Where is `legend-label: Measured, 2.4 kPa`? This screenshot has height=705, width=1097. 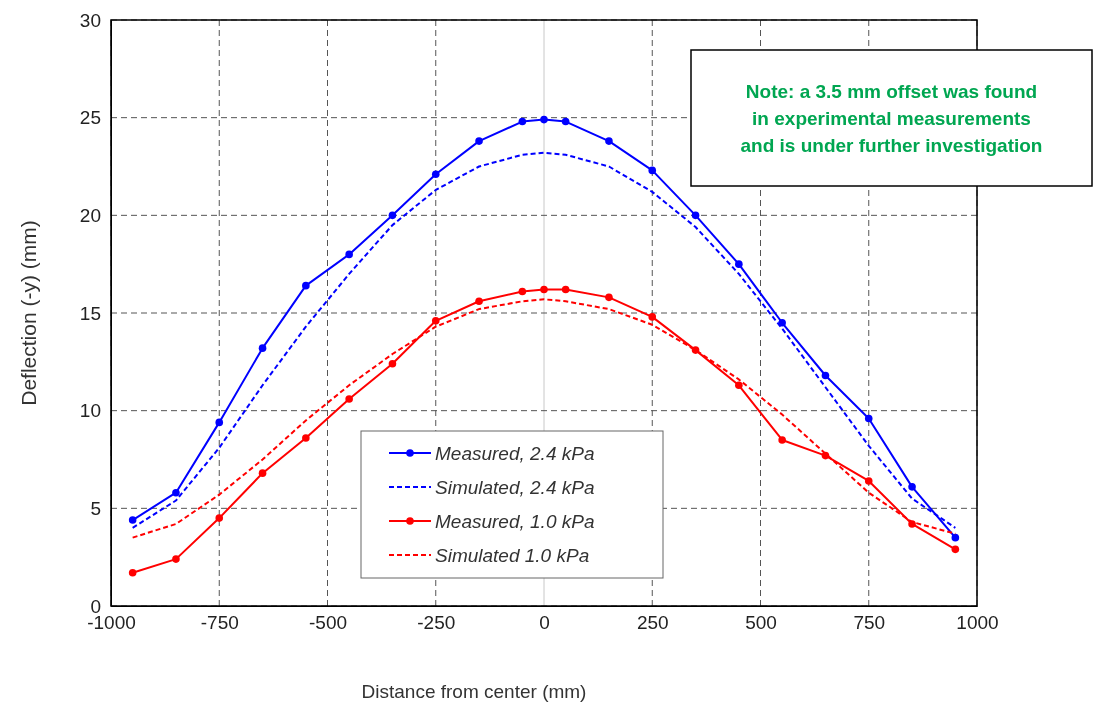
legend-label: Measured, 2.4 kPa is located at coordinates (515, 453).